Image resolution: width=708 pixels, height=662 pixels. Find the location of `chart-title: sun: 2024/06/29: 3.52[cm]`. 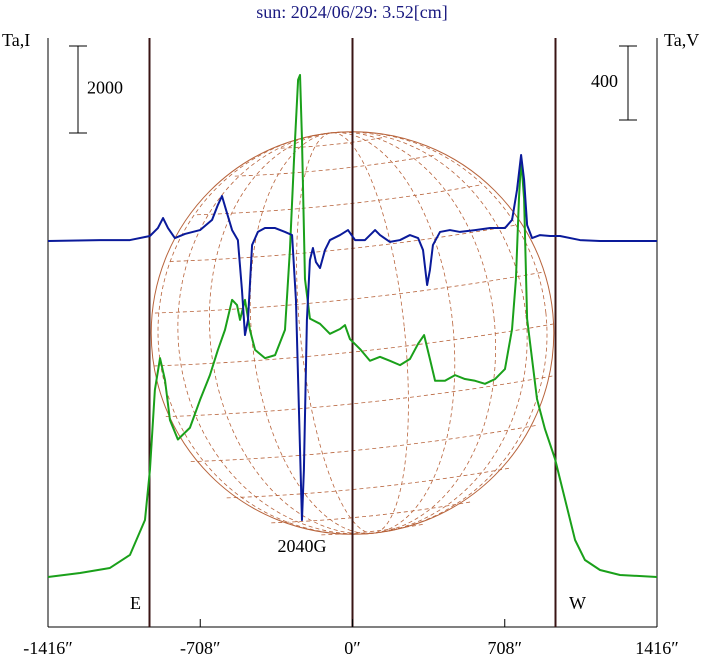

chart-title: sun: 2024/06/29: 3.52[cm] is located at coordinates (352, 12).